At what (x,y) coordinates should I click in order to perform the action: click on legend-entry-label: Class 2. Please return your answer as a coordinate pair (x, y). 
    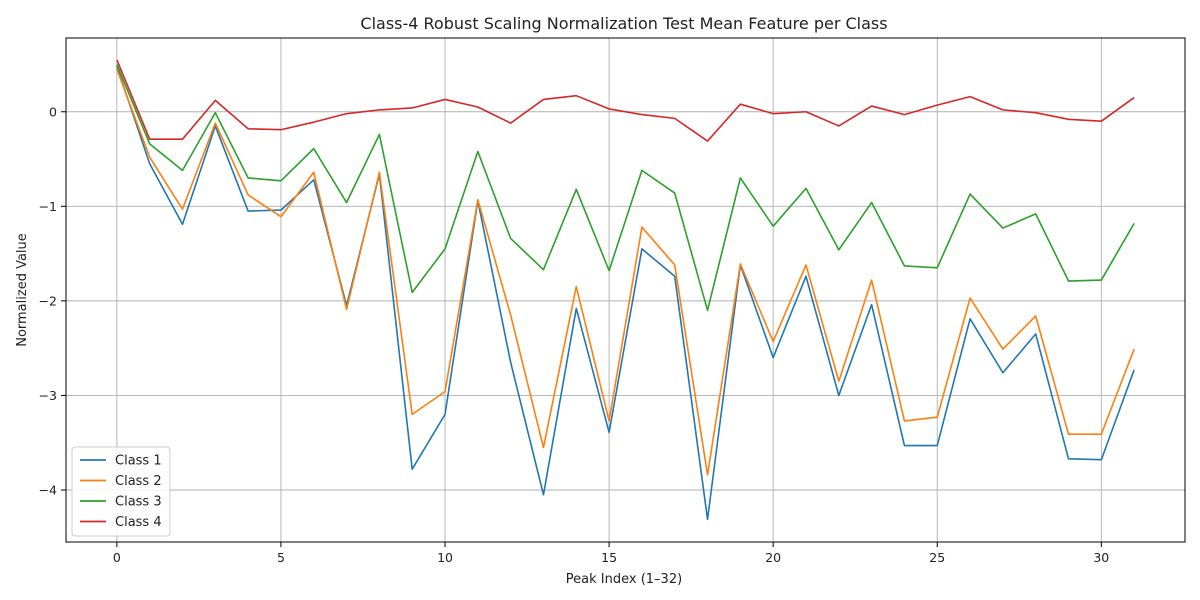
    Looking at the image, I should click on (138, 481).